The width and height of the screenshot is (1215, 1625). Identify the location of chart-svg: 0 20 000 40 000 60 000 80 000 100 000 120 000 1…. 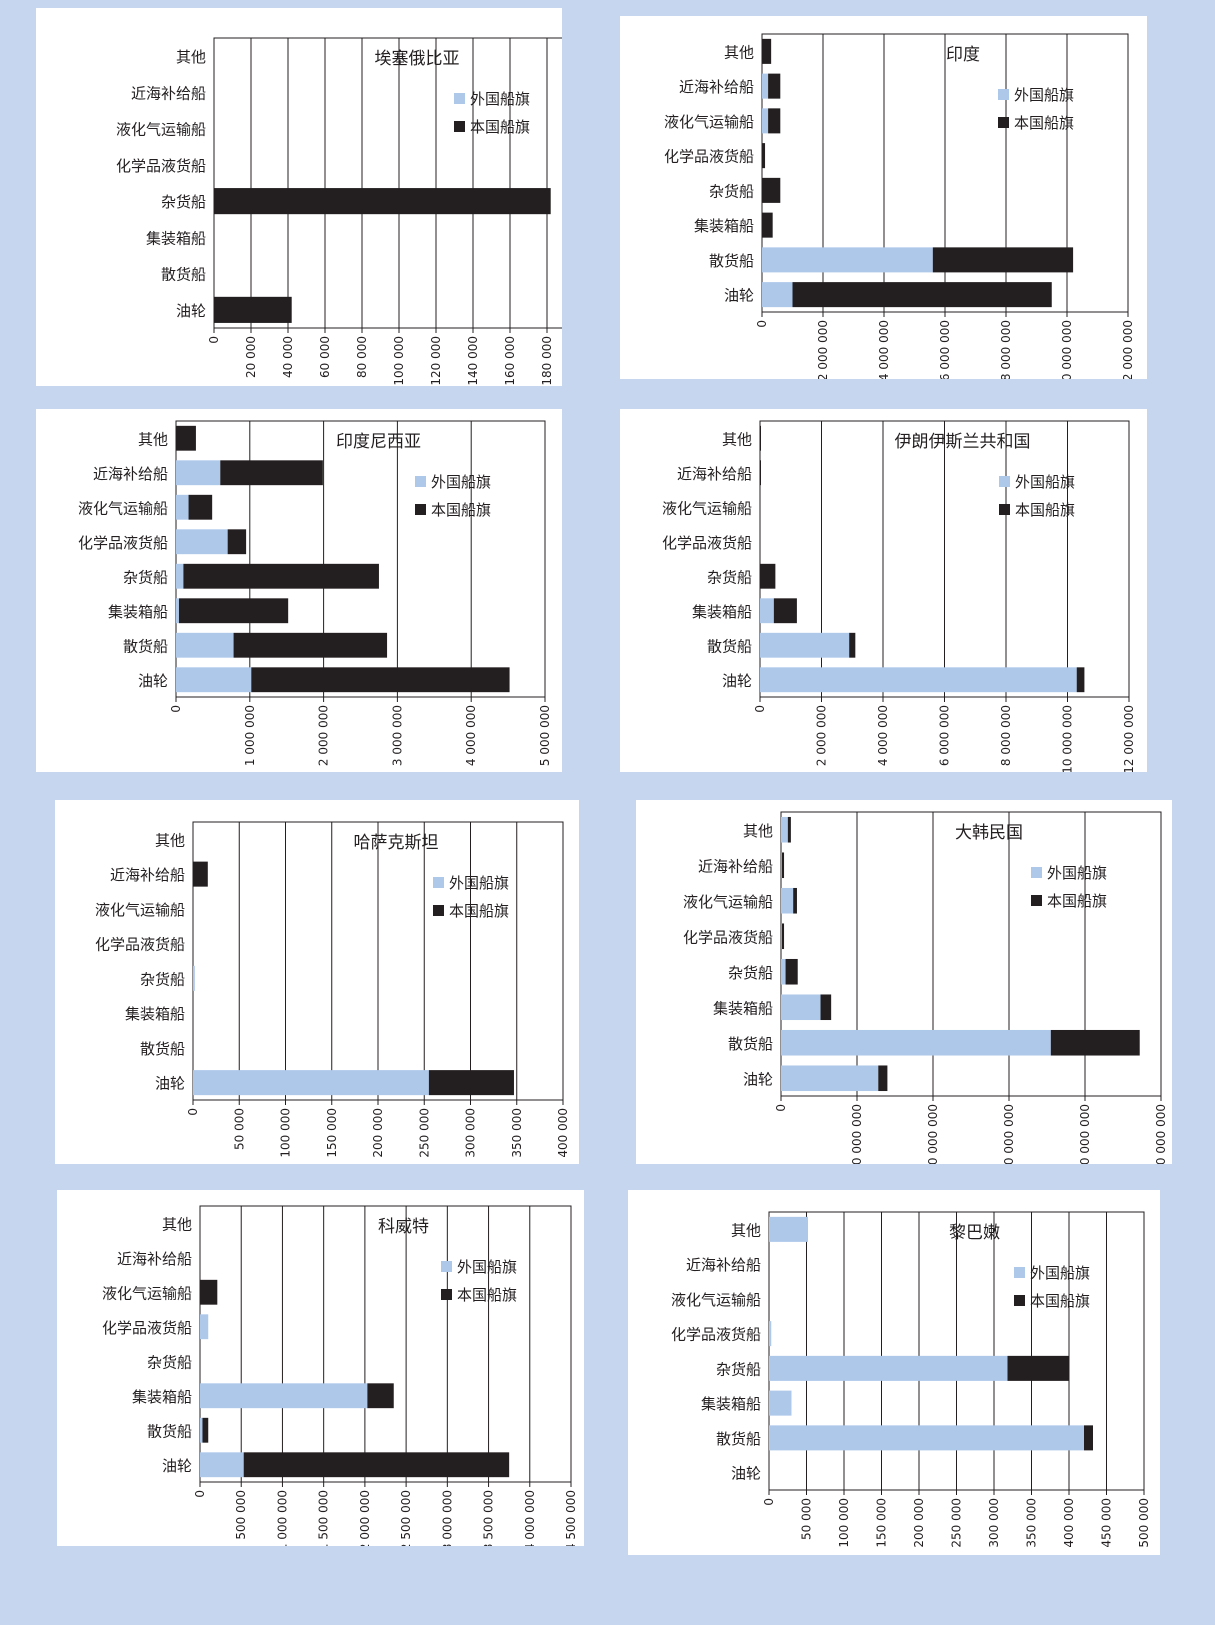
(339, 211).